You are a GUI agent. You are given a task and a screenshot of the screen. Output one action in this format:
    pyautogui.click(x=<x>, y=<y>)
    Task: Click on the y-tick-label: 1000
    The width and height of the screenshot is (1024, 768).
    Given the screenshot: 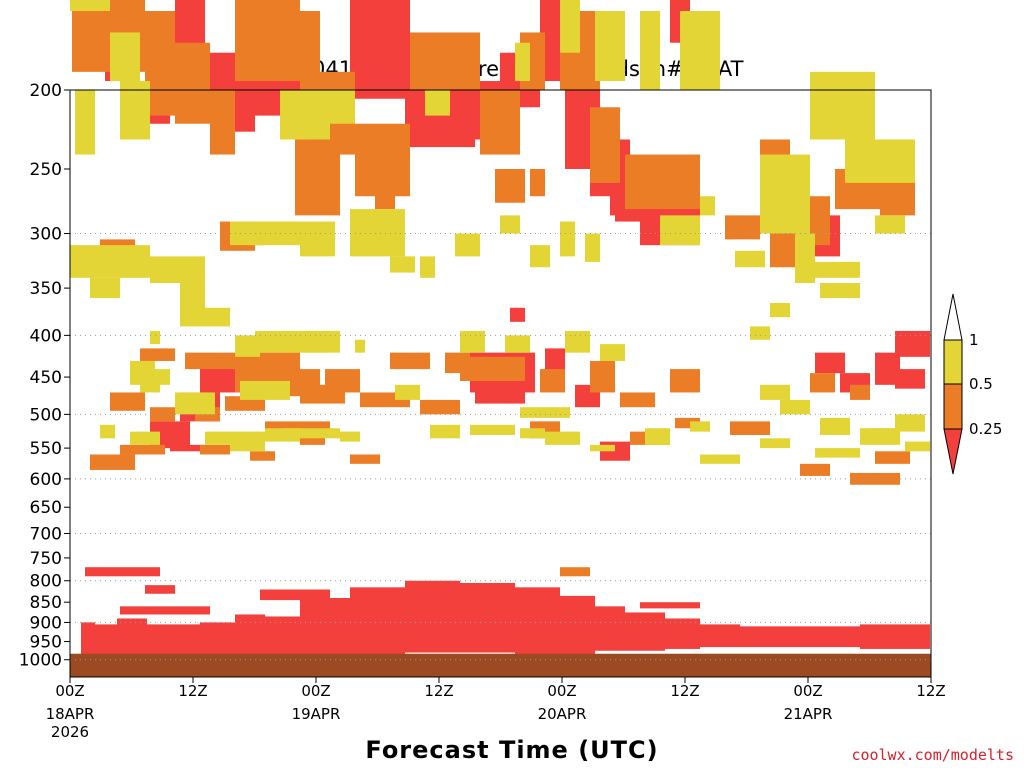 What is the action you would take?
    pyautogui.click(x=40, y=661)
    